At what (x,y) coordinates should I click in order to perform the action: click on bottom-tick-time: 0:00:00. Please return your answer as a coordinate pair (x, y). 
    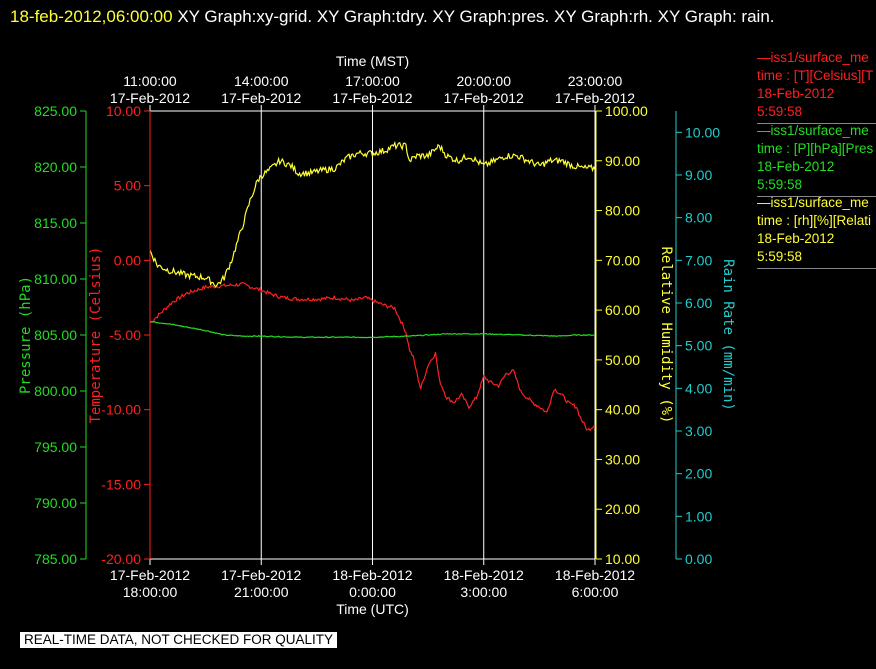
    Looking at the image, I should click on (372, 592).